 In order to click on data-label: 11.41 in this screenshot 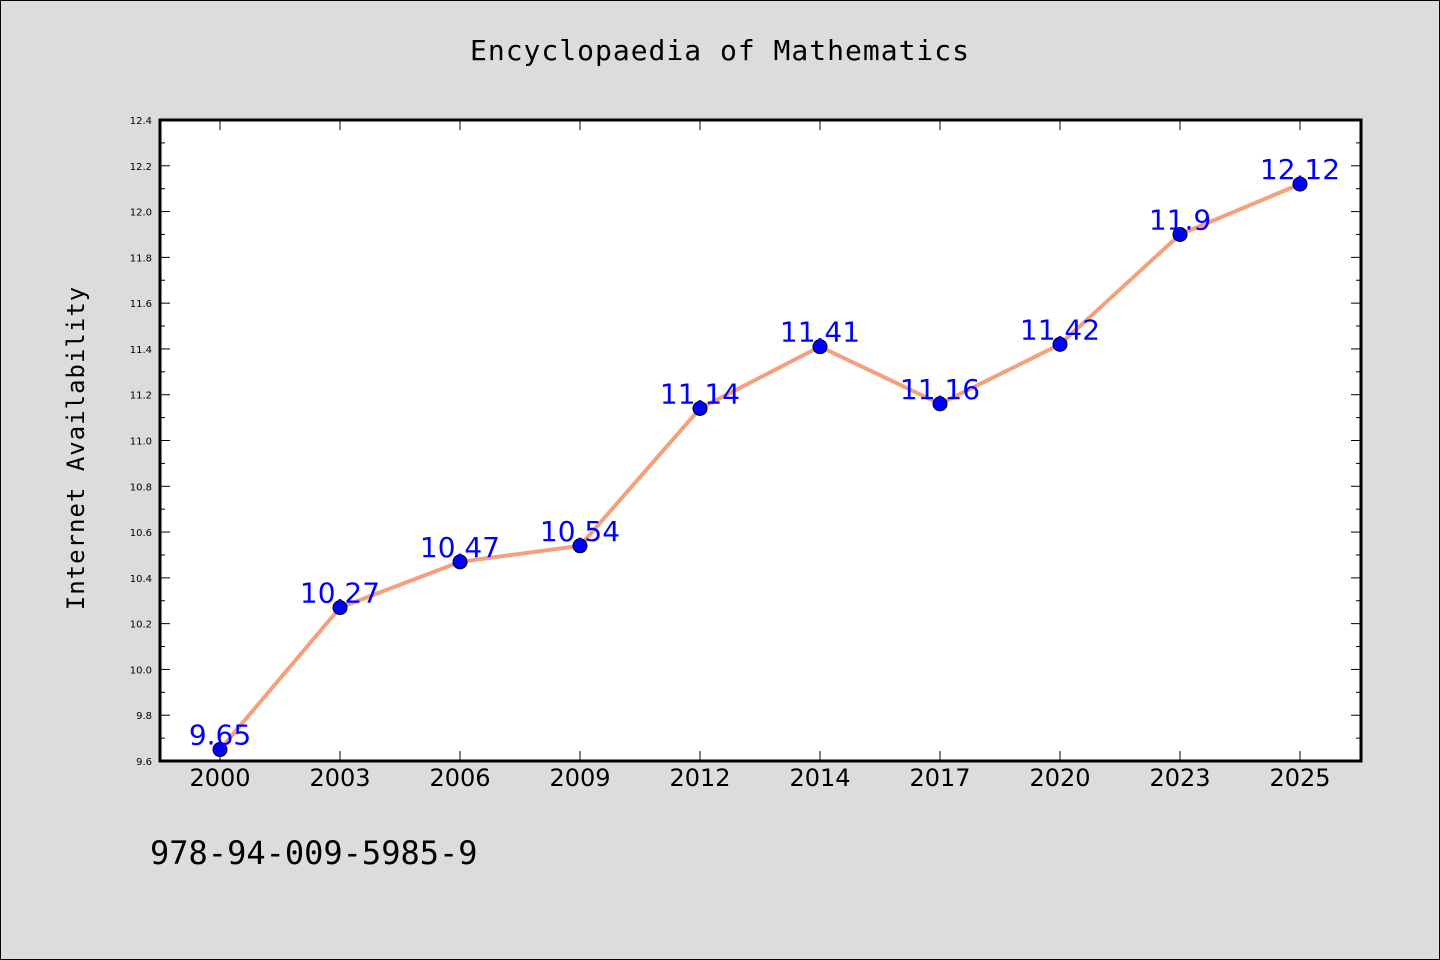, I will do `click(820, 332)`.